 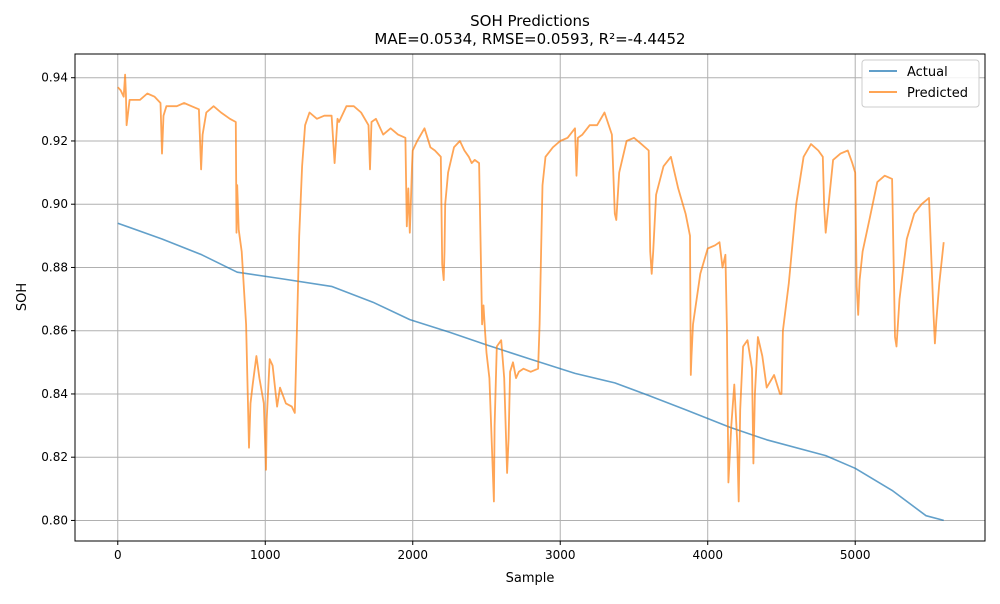 I want to click on x-tick-label: 4000, so click(x=707, y=555).